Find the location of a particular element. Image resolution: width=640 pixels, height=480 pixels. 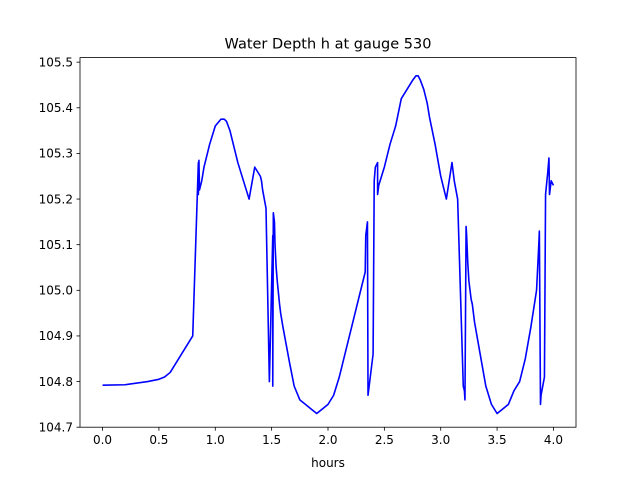

x-tick-label: 2.0 is located at coordinates (327, 440).